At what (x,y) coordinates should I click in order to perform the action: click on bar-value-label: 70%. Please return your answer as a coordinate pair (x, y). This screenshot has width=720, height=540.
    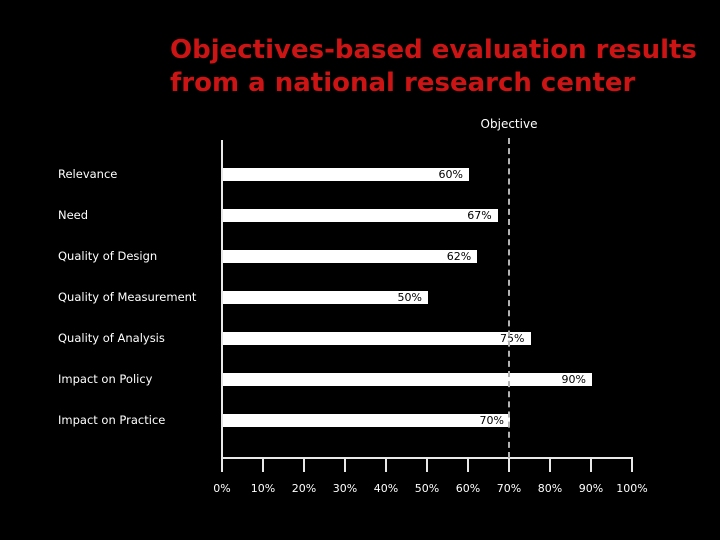
    Looking at the image, I should click on (491, 420).